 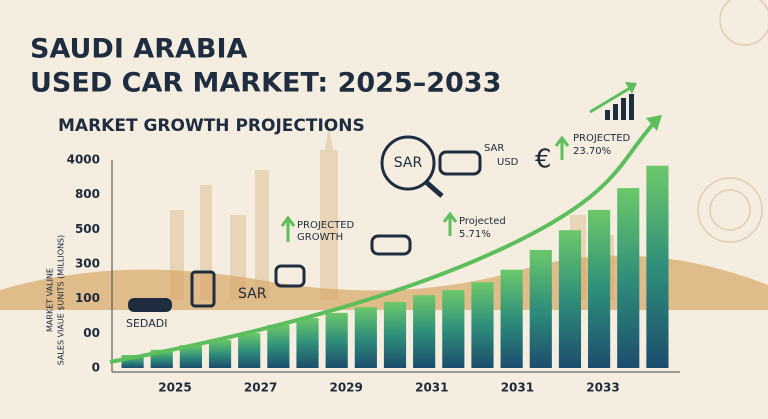 What do you see at coordinates (260, 388) in the screenshot?
I see `x-tick-label: 2027` at bounding box center [260, 388].